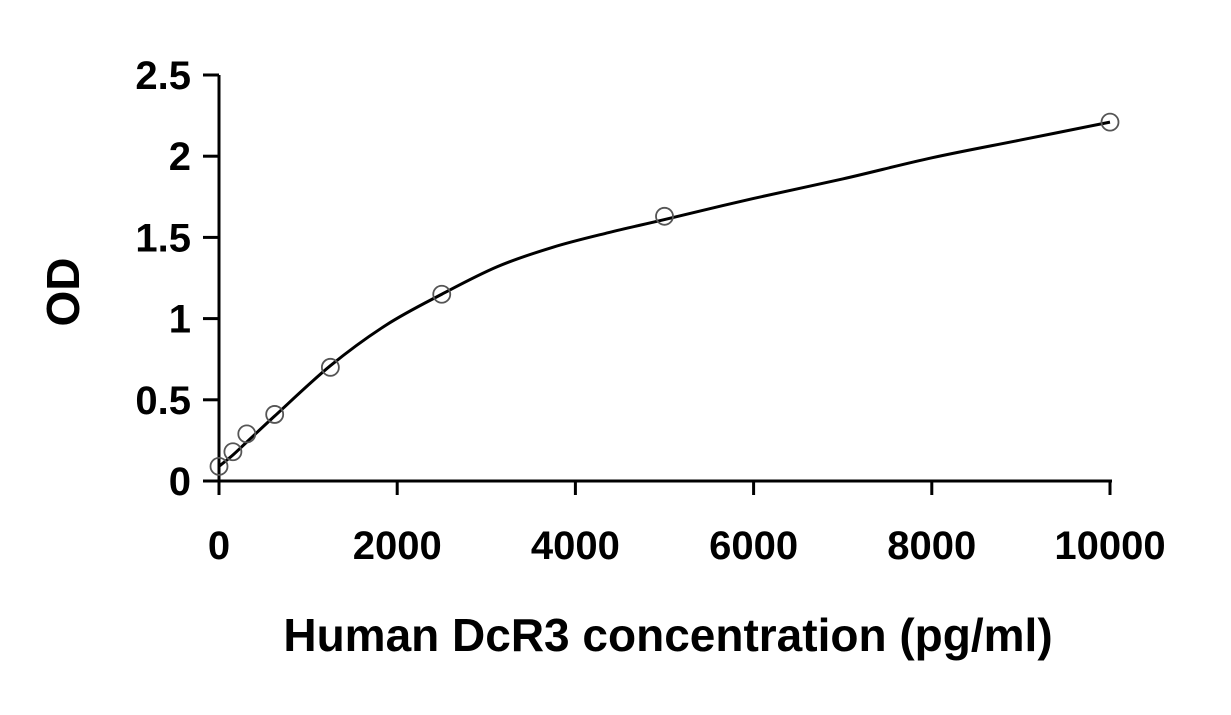  I want to click on x-ticks: 0 2000 4000 6000 8000 10000, so click(687, 524).